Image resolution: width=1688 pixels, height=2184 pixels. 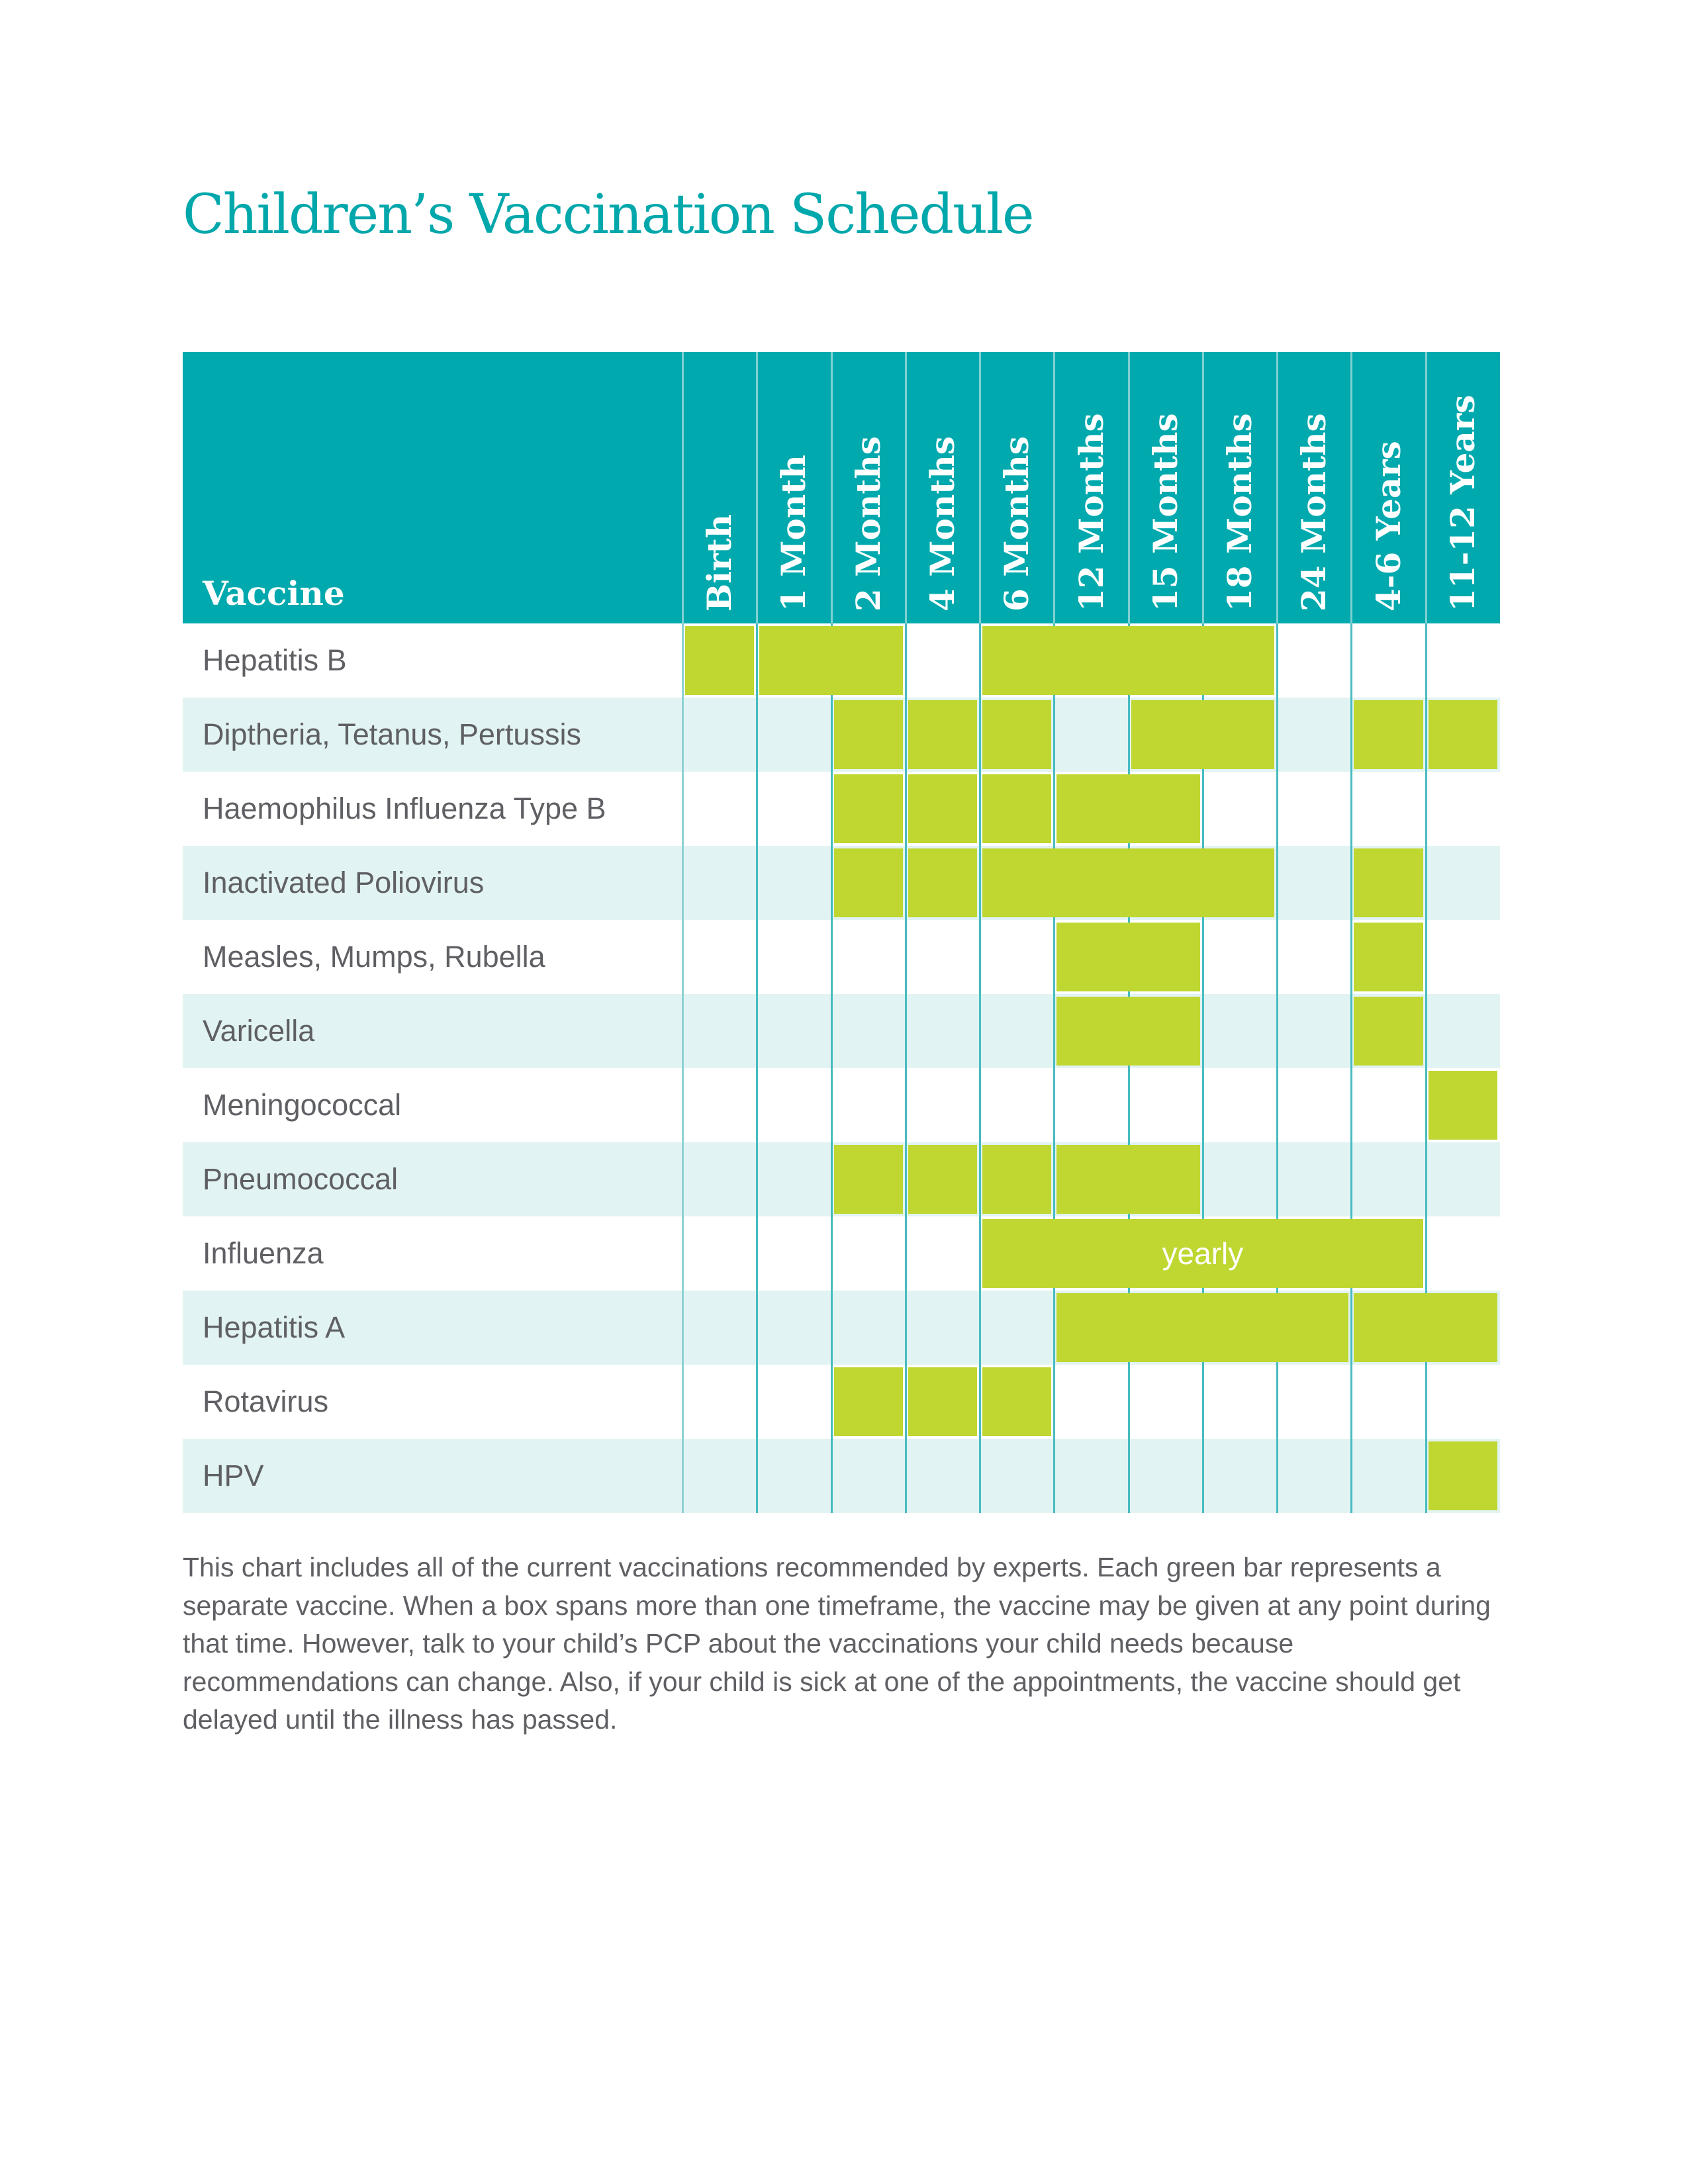 What do you see at coordinates (263, 1253) in the screenshot?
I see `vaccine-name-influenza: Influenza` at bounding box center [263, 1253].